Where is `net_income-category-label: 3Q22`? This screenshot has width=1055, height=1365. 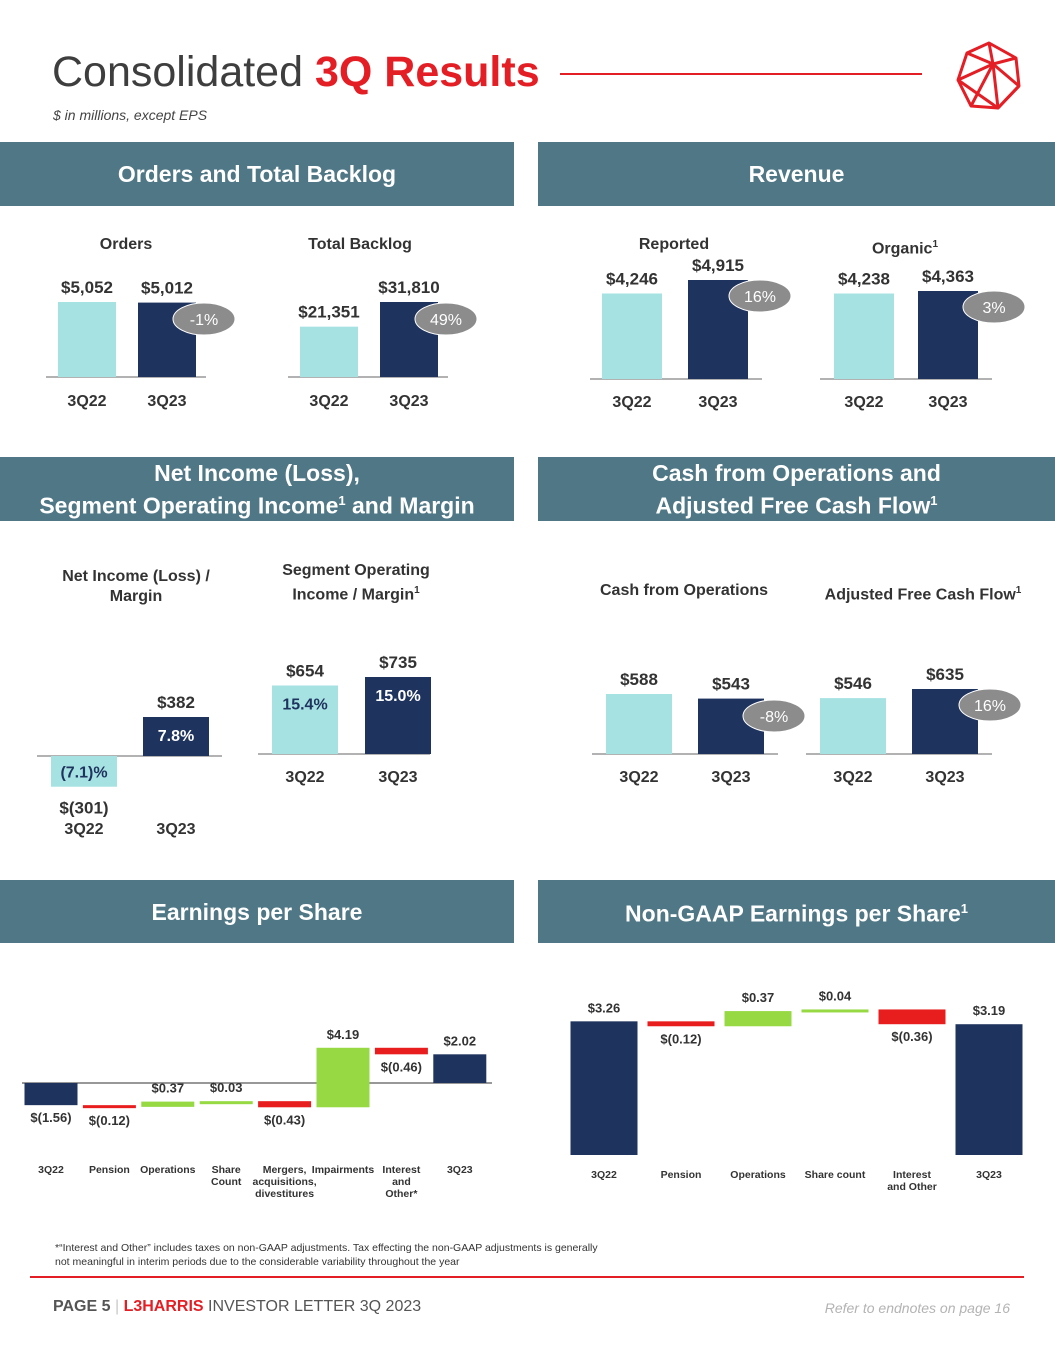 net_income-category-label: 3Q22 is located at coordinates (83, 829).